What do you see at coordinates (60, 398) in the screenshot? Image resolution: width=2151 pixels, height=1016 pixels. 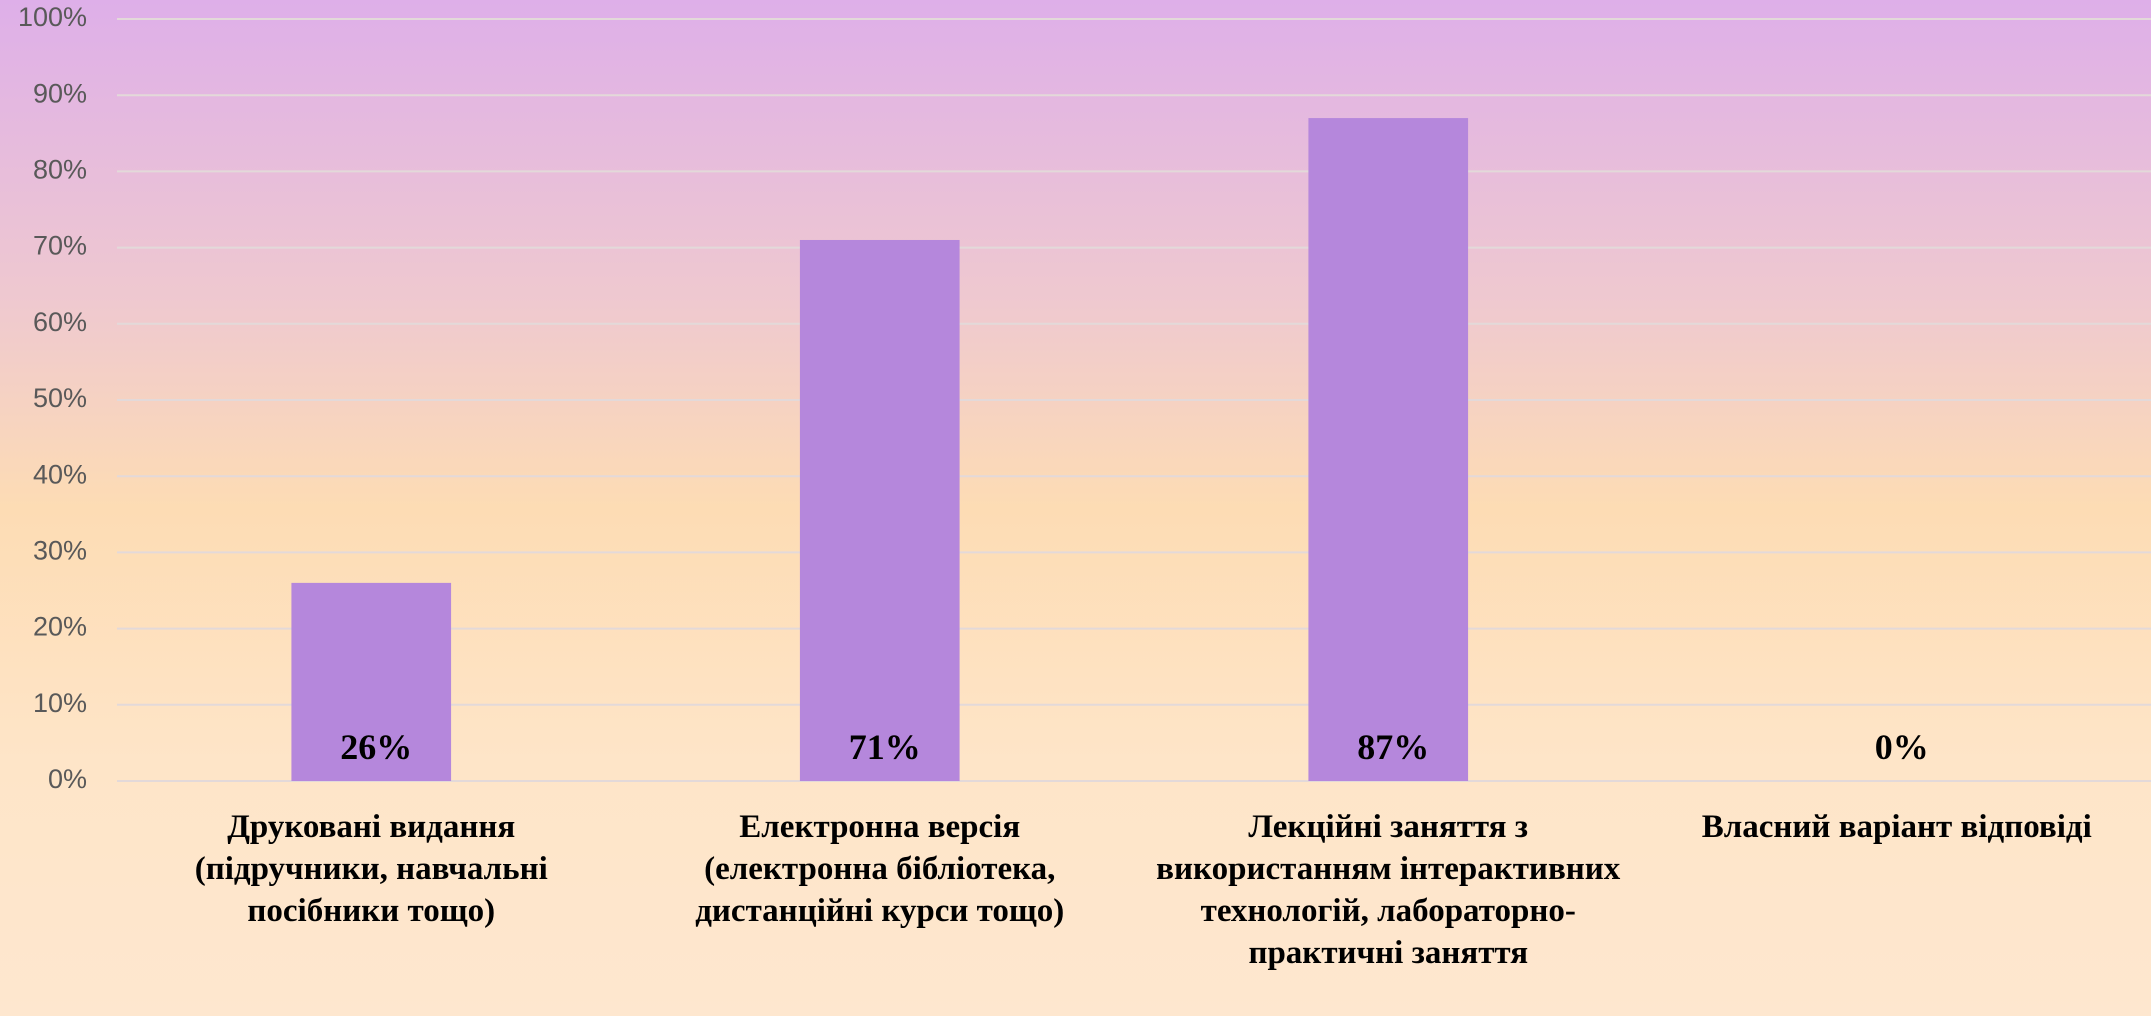 I see `y-tick-label: 50%` at bounding box center [60, 398].